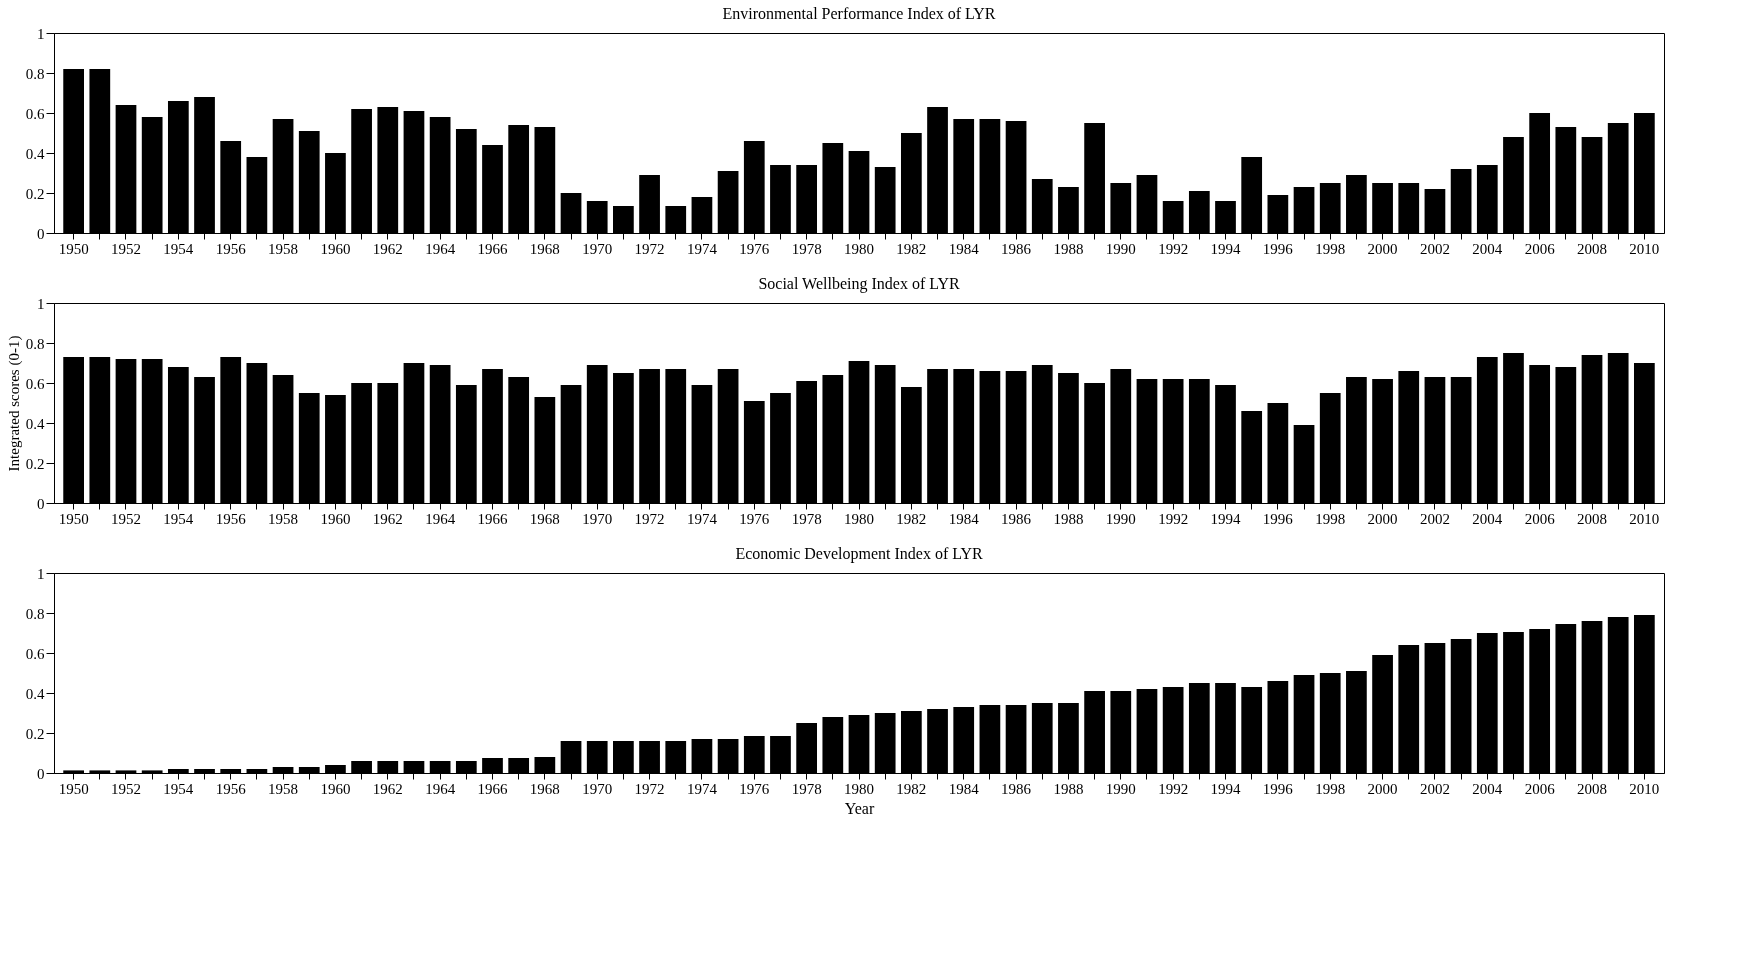 The width and height of the screenshot is (1737, 973). What do you see at coordinates (859, 13) in the screenshot?
I see `chart-title: Environmental Performance Index of LYR` at bounding box center [859, 13].